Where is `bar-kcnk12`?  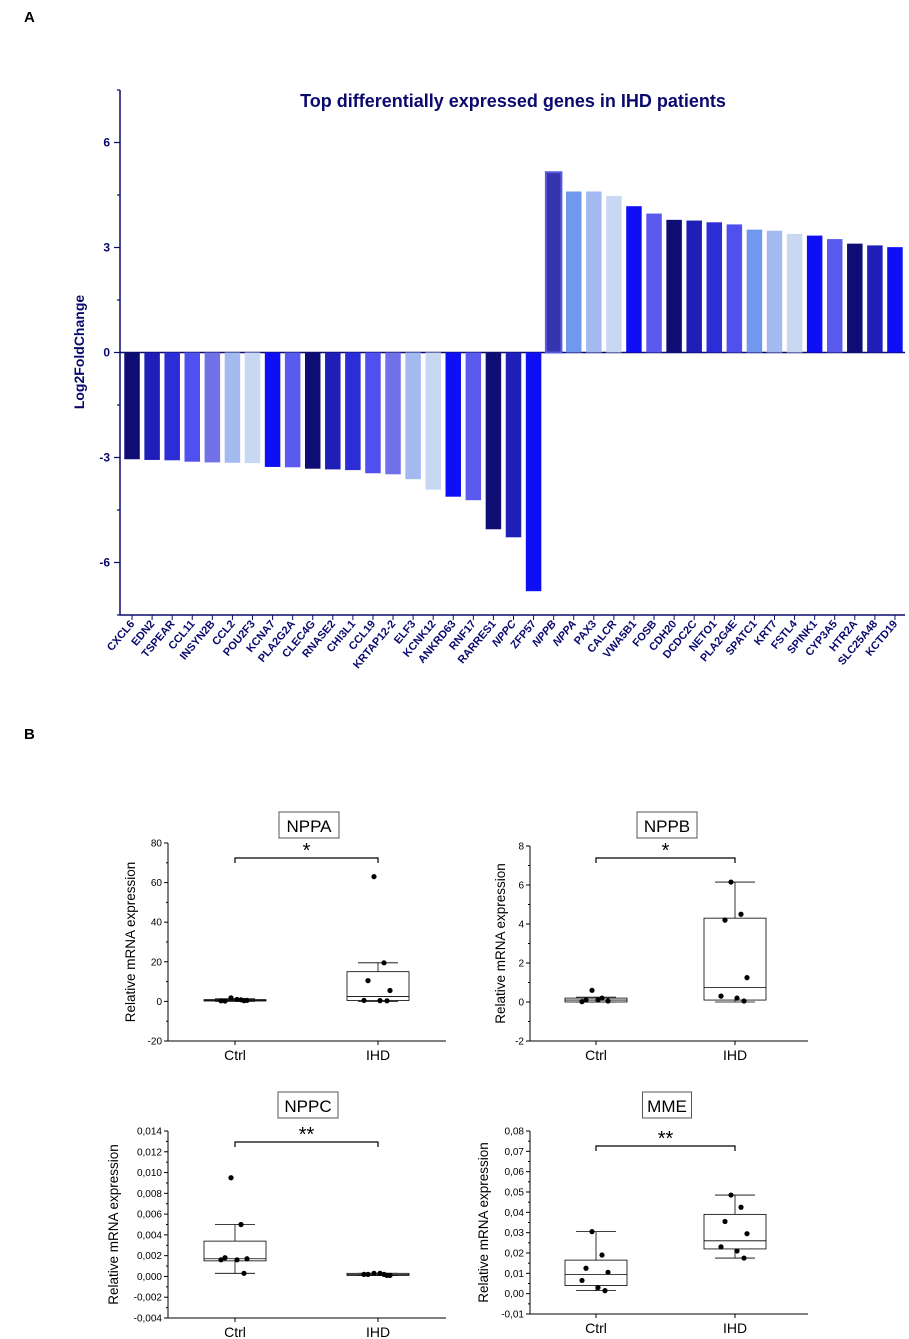
bar-kcnk12 is located at coordinates (433, 421).